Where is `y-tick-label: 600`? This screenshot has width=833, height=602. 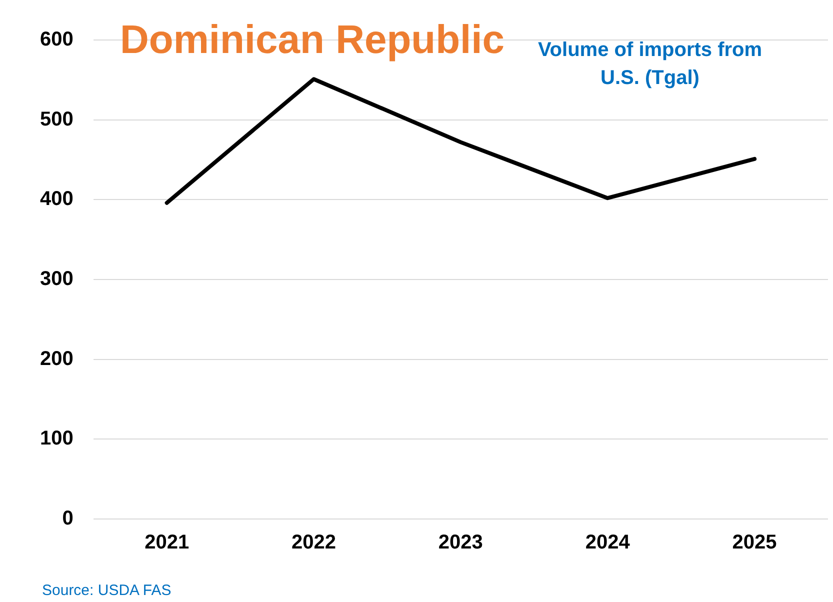 y-tick-label: 600 is located at coordinates (57, 39).